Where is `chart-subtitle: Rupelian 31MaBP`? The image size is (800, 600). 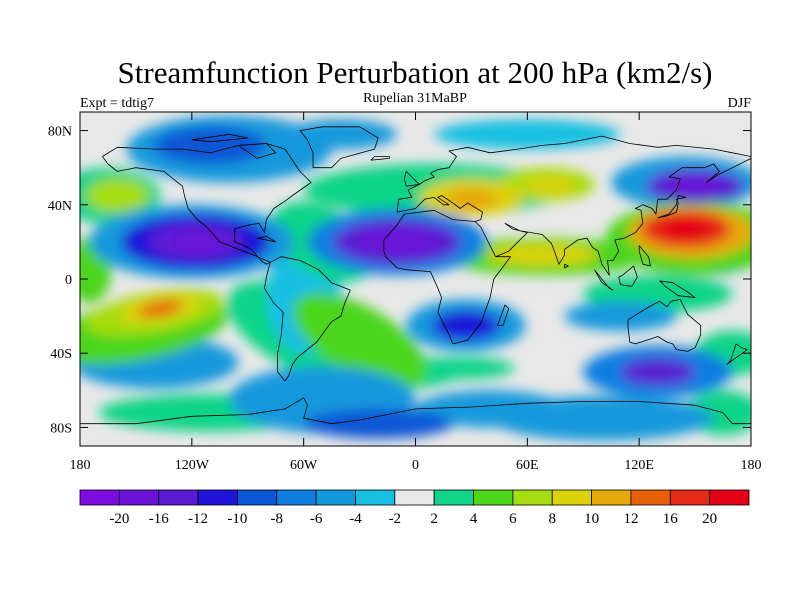
chart-subtitle: Rupelian 31MaBP is located at coordinates (415, 98).